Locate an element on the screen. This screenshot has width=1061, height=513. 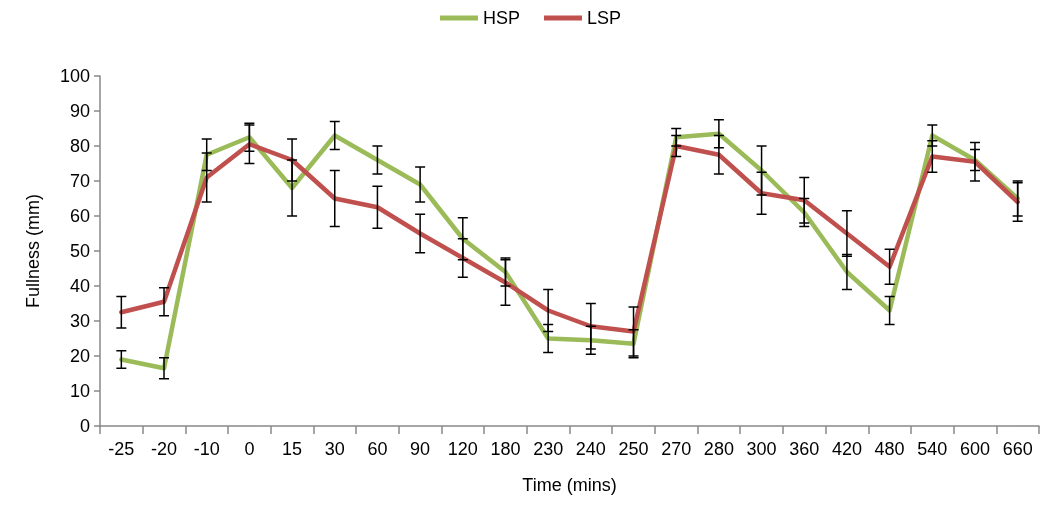
x-tick-label: 600 is located at coordinates (974, 449).